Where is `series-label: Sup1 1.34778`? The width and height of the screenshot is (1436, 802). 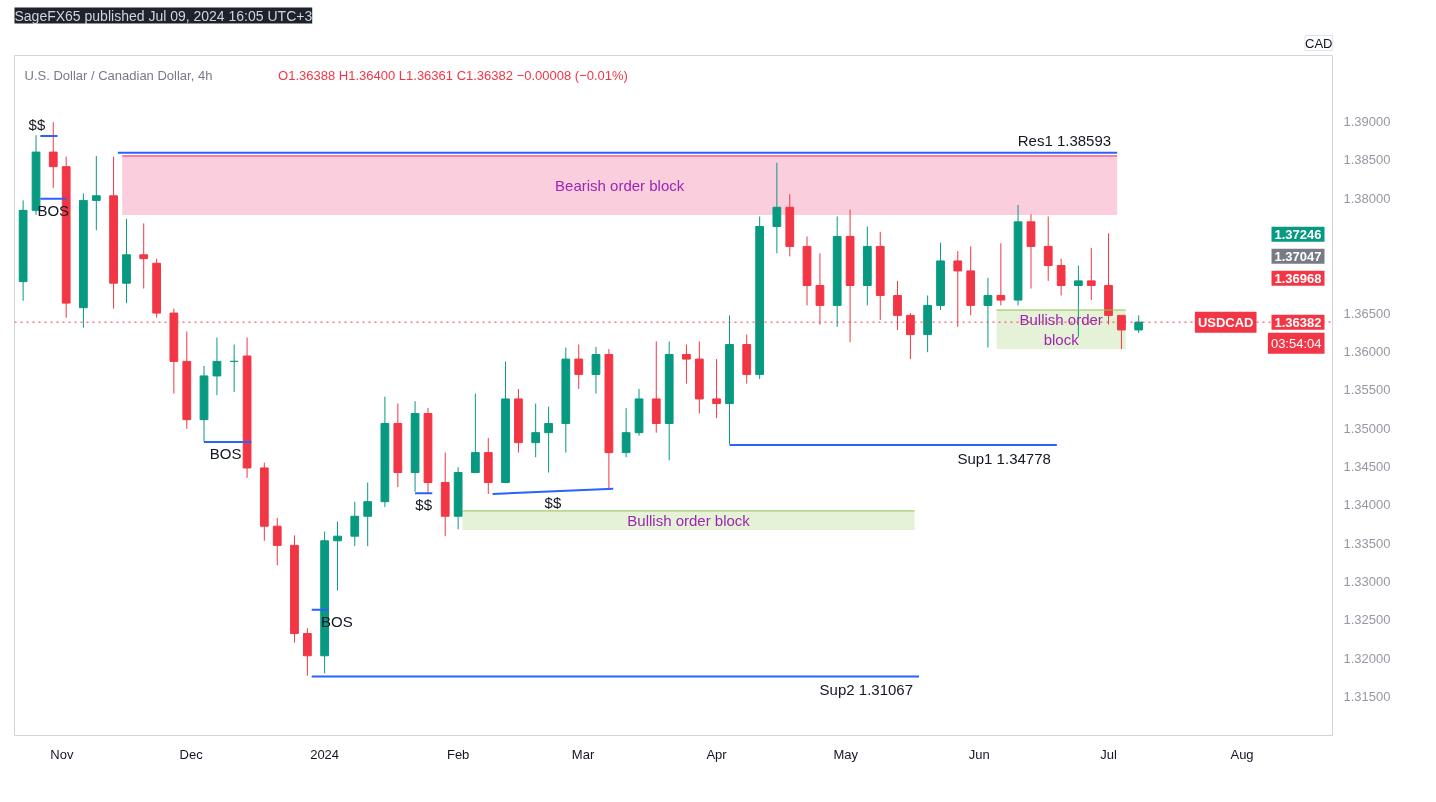
series-label: Sup1 1.34778 is located at coordinates (1004, 459).